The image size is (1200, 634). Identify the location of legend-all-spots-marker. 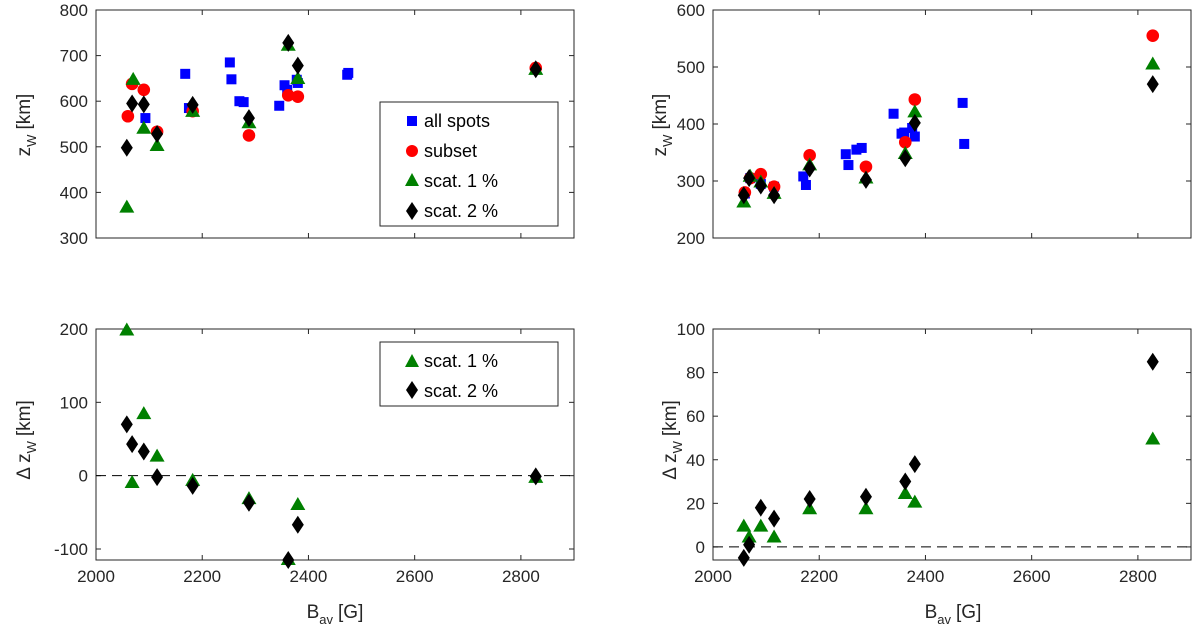
(412, 121).